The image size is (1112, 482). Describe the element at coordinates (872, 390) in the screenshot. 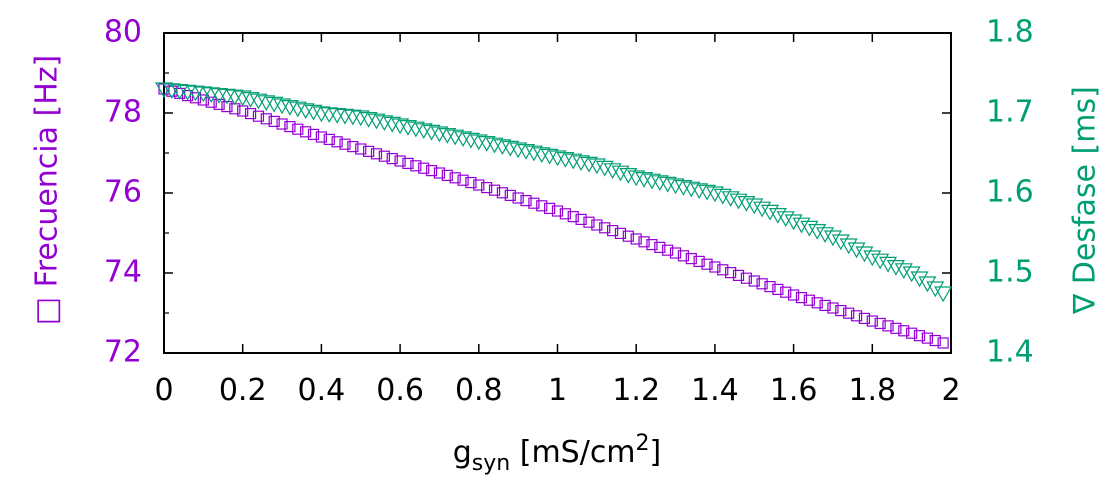

I see `x-tick-label: 1.8` at that location.